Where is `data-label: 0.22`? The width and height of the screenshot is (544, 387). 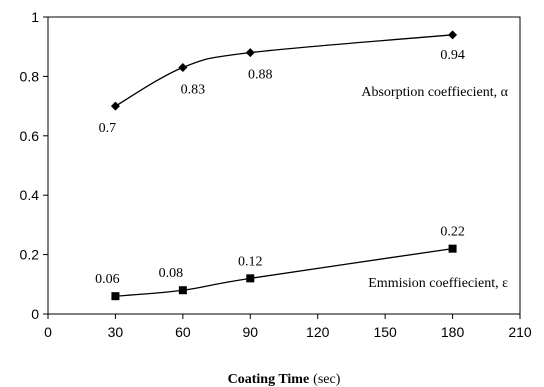
data-label: 0.22 is located at coordinates (452, 232).